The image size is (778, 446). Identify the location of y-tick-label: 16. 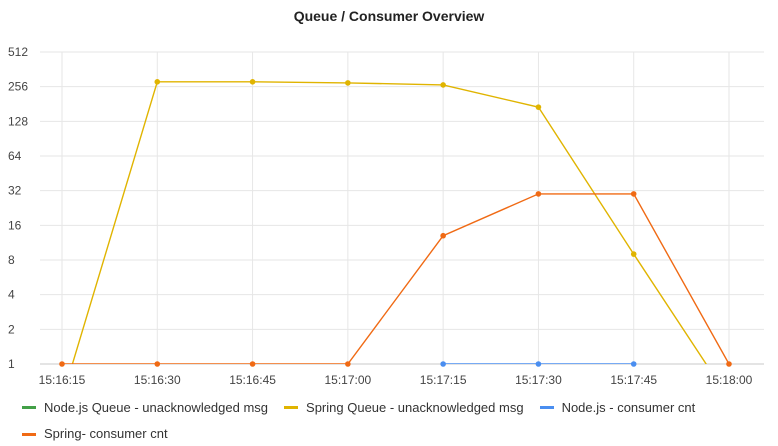
(15, 225).